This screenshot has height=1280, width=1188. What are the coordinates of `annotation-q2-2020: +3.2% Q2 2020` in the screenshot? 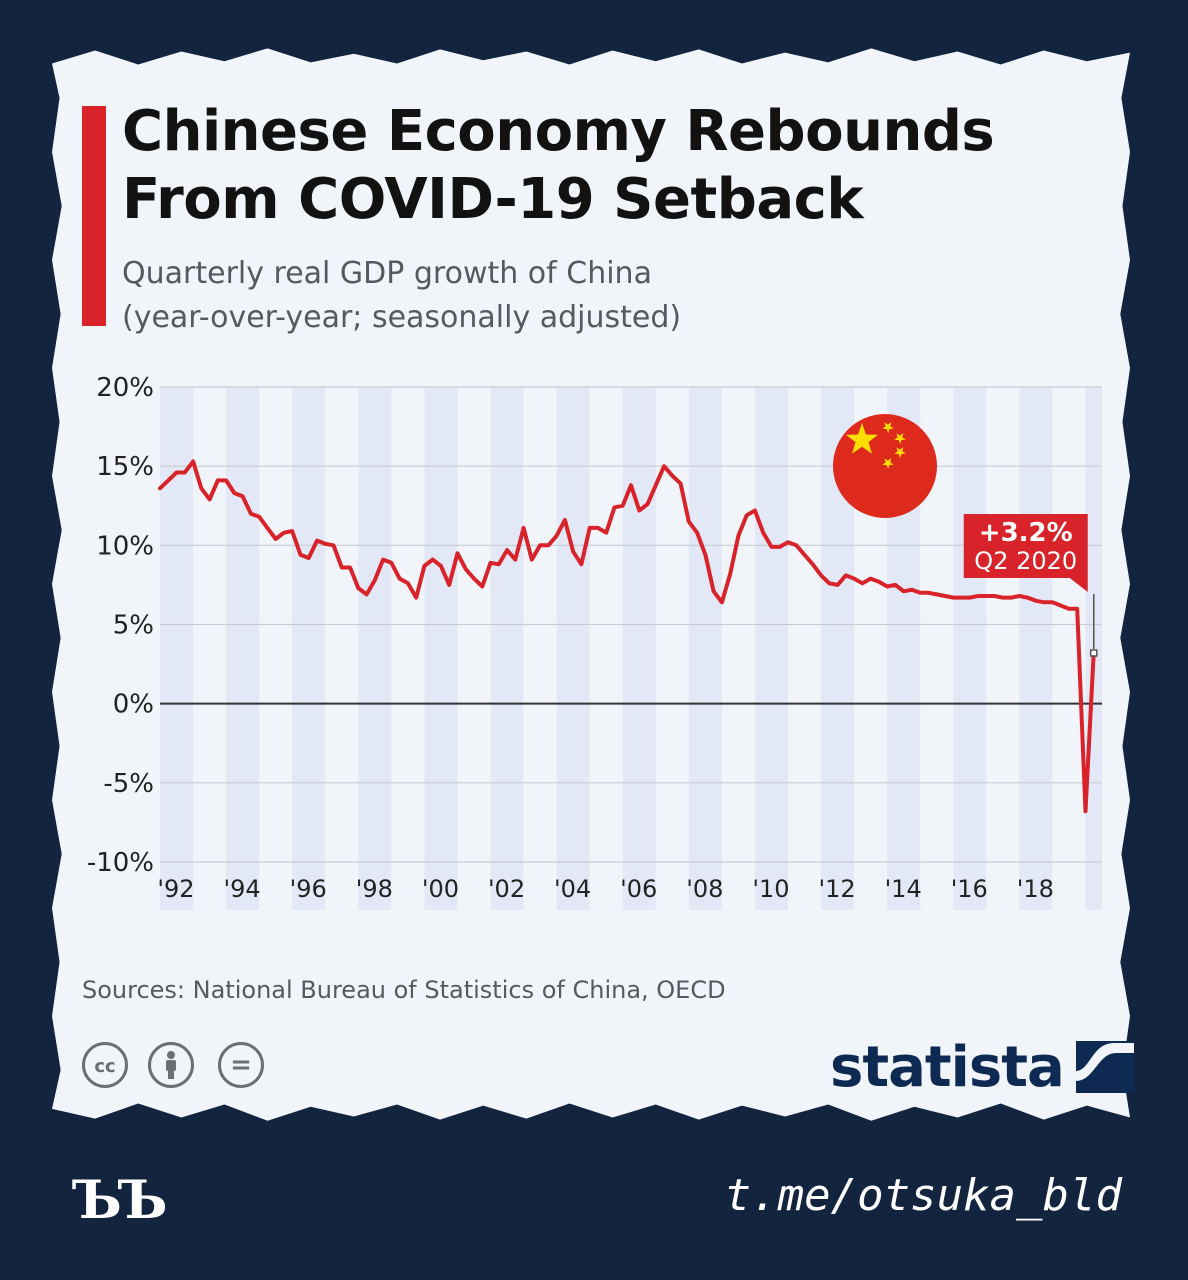 It's located at (1030, 585).